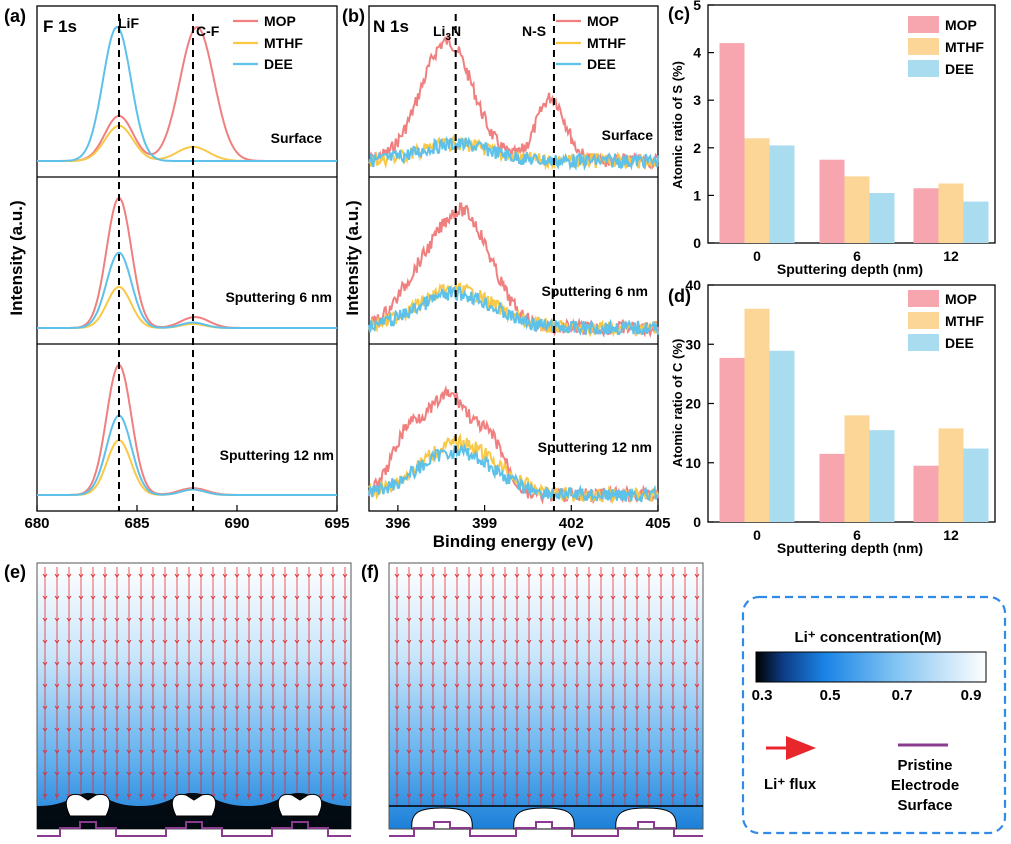 Image resolution: width=1011 pixels, height=844 pixels. Describe the element at coordinates (926, 215) in the screenshot. I see `panel-c-bar-mop-12nm` at that location.